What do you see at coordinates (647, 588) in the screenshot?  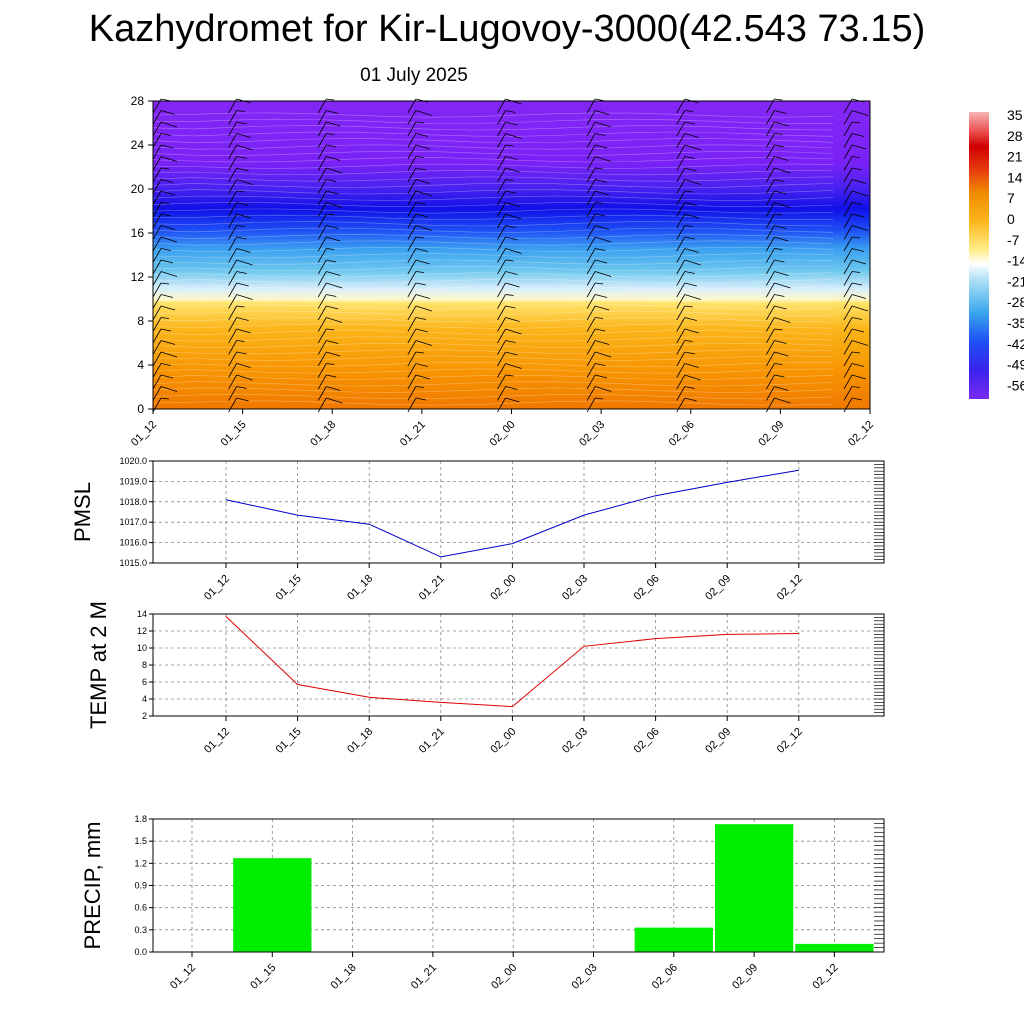 I see `x-tick-label: 02_06` at bounding box center [647, 588].